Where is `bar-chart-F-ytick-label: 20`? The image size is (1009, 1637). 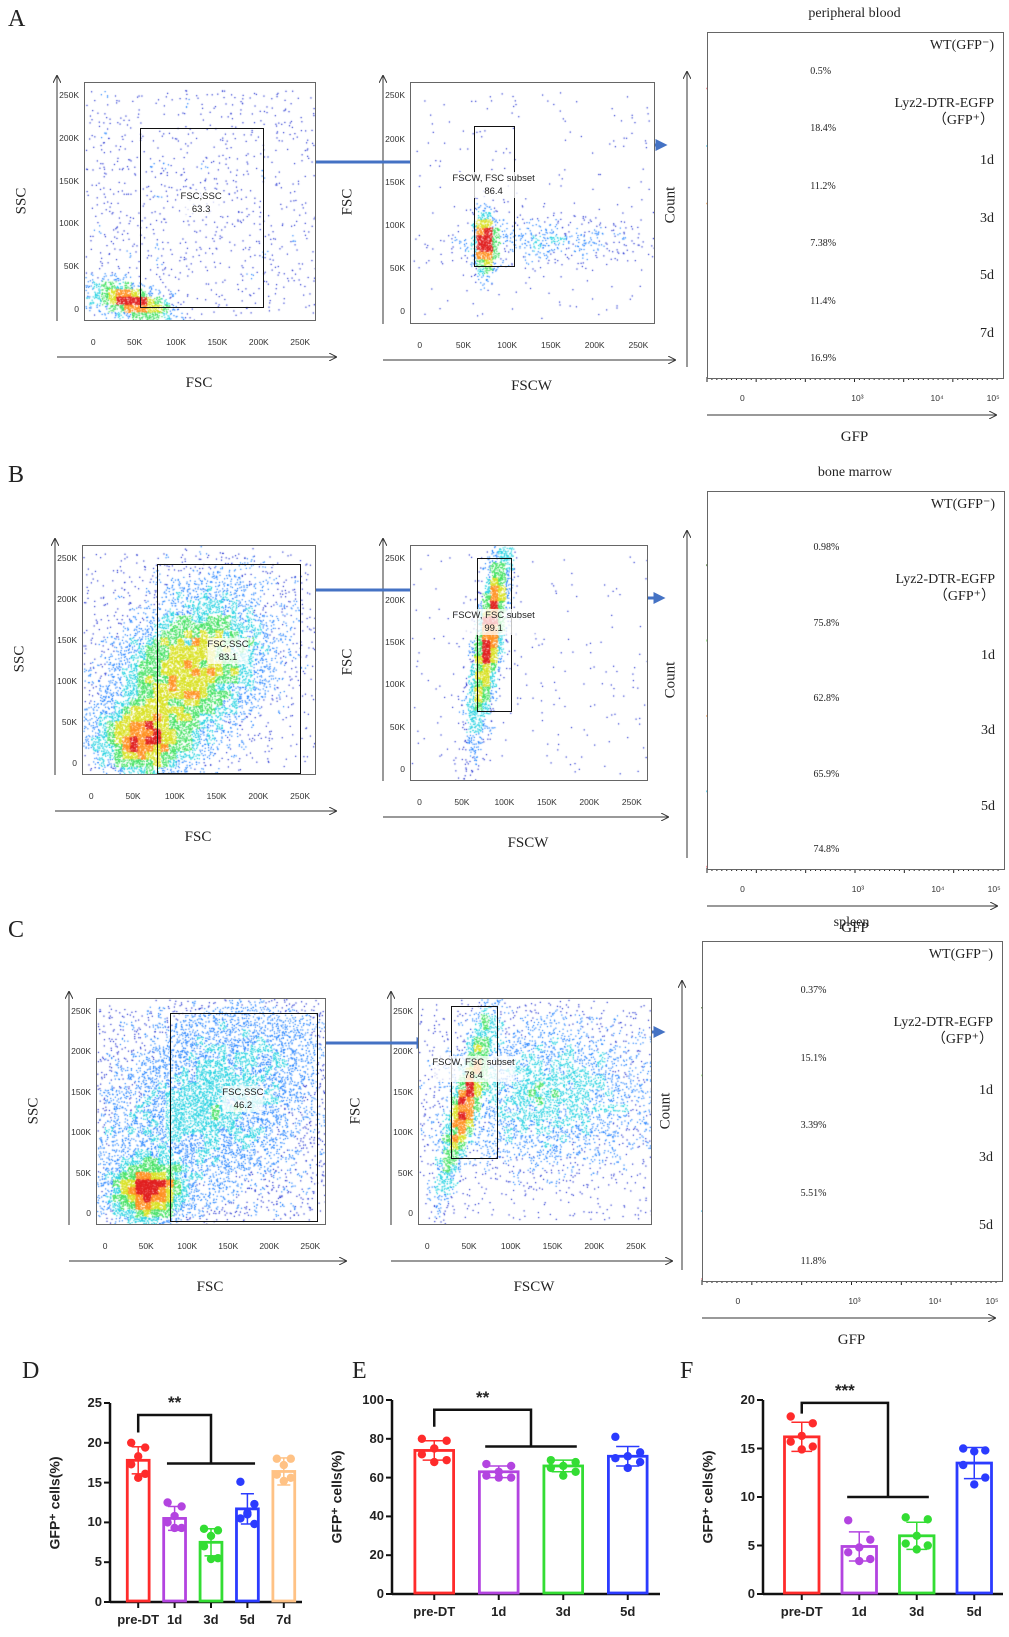
bar-chart-F-ytick-label: 20 is located at coordinates (747, 1399).